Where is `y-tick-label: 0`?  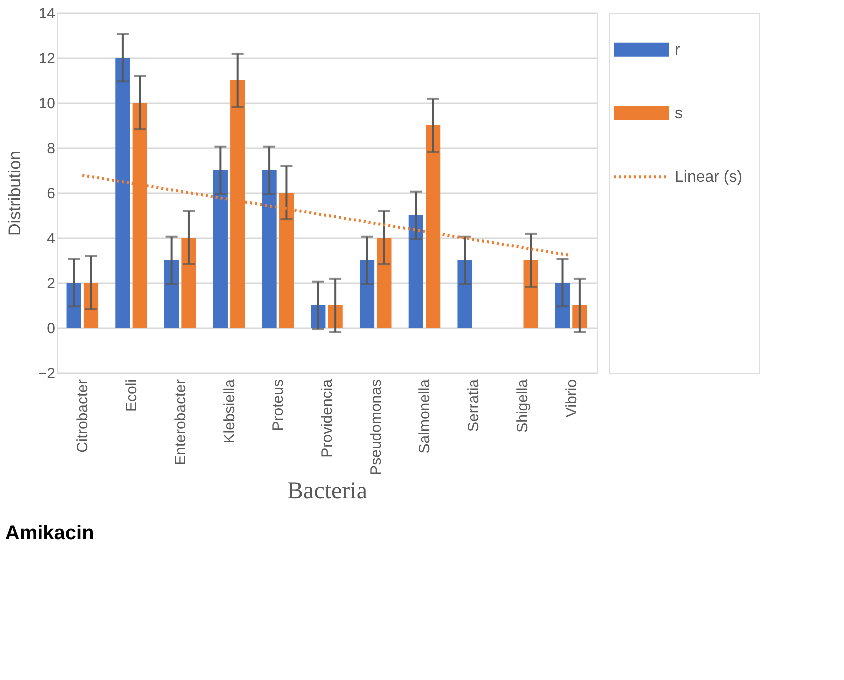 y-tick-label: 0 is located at coordinates (51, 329).